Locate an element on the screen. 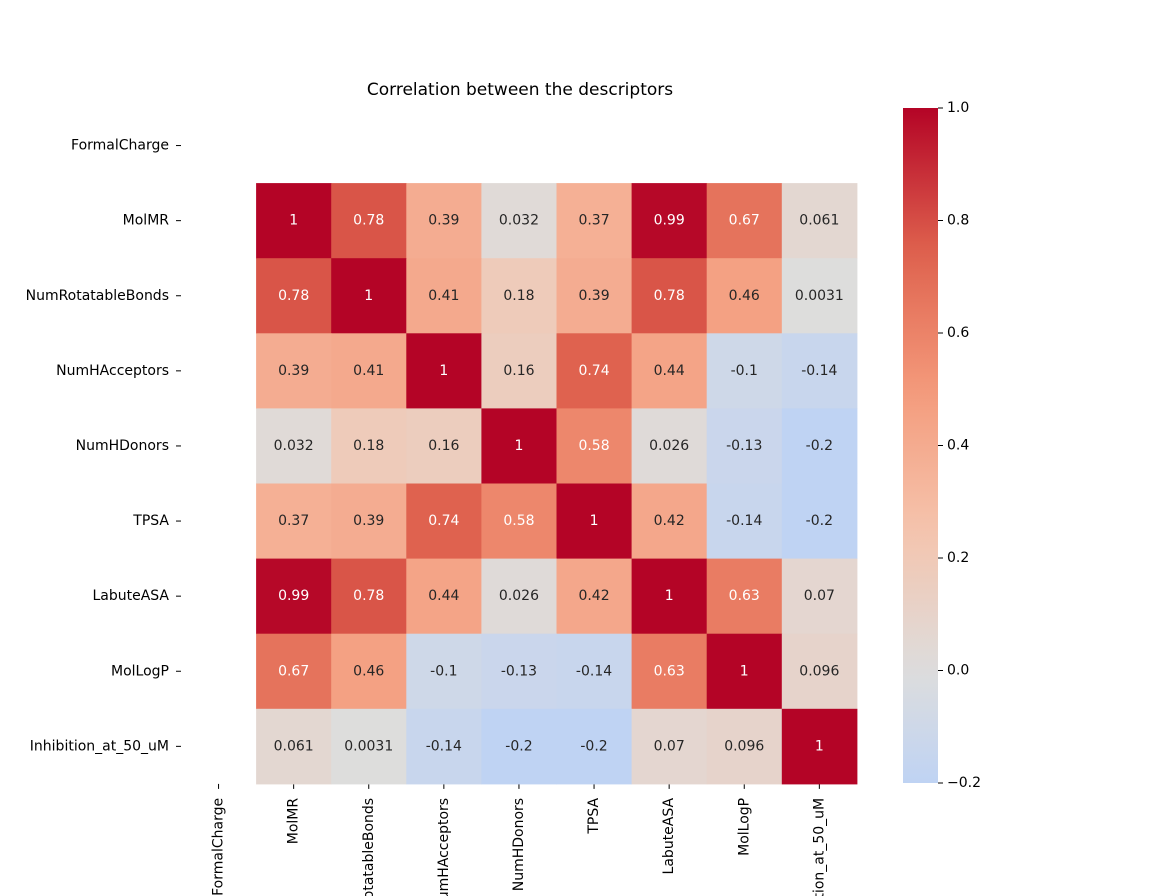  cell-label: 0.18 is located at coordinates (518, 296).